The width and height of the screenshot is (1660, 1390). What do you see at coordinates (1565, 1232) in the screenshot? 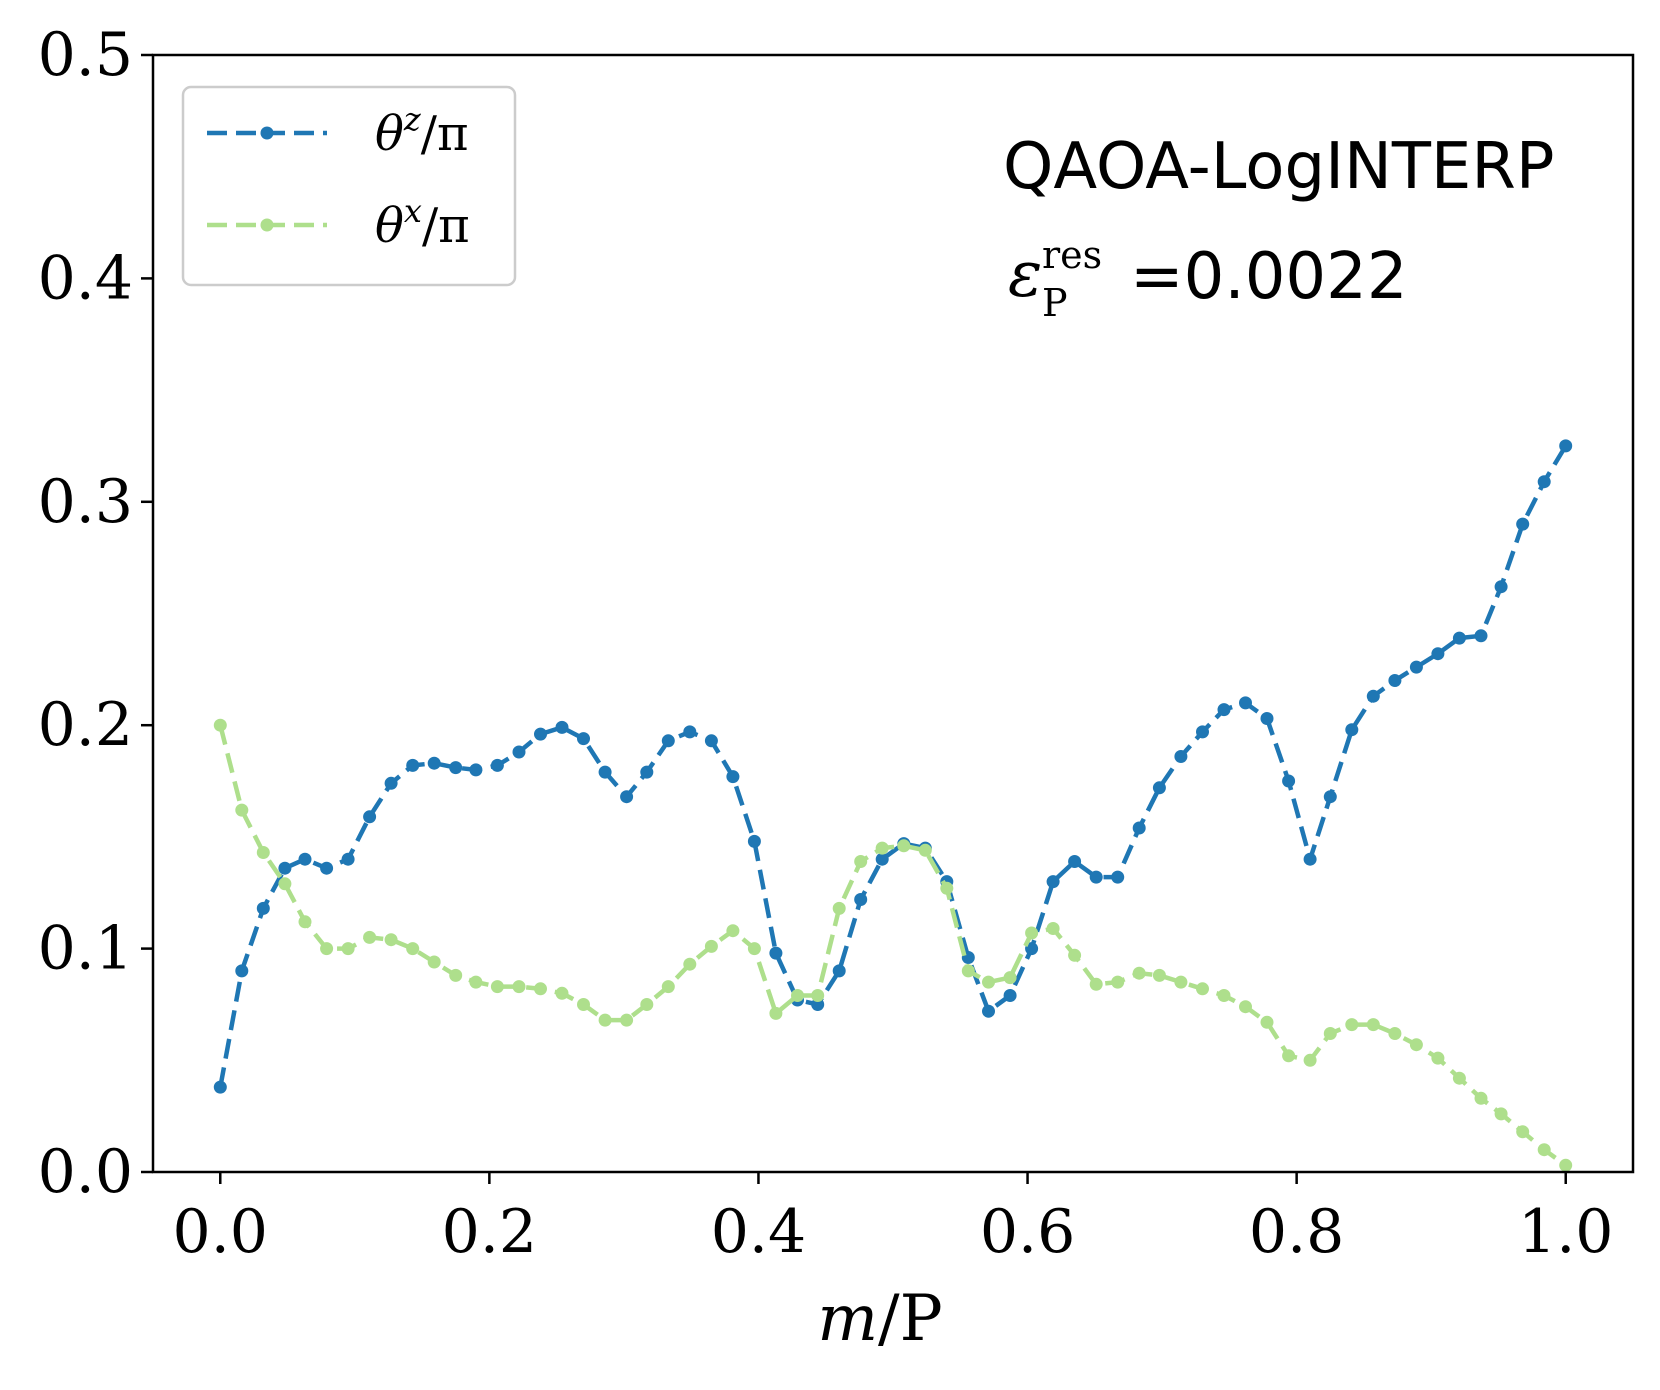
I see `x-tick-label: 1.0` at bounding box center [1565, 1232].